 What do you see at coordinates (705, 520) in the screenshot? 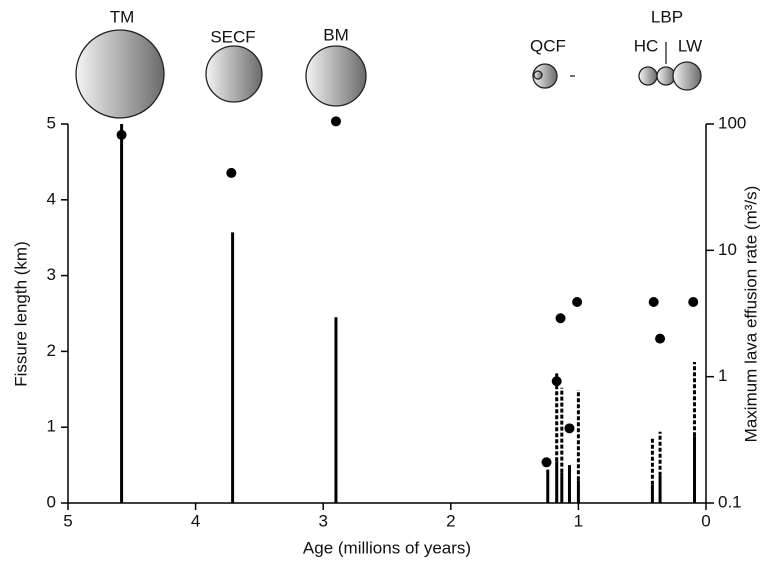
I see `x-tick-label: 0` at bounding box center [705, 520].